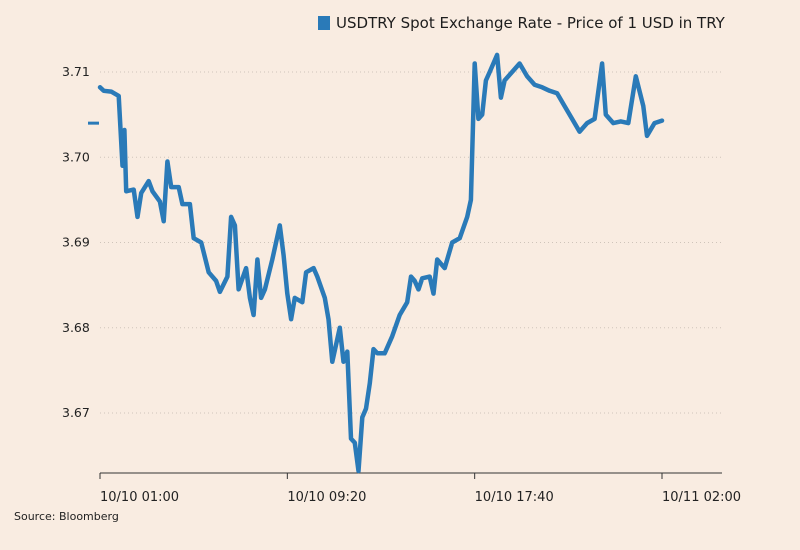 Image resolution: width=800 pixels, height=550 pixels. I want to click on source-note: Source: Bloomberg, so click(66, 516).